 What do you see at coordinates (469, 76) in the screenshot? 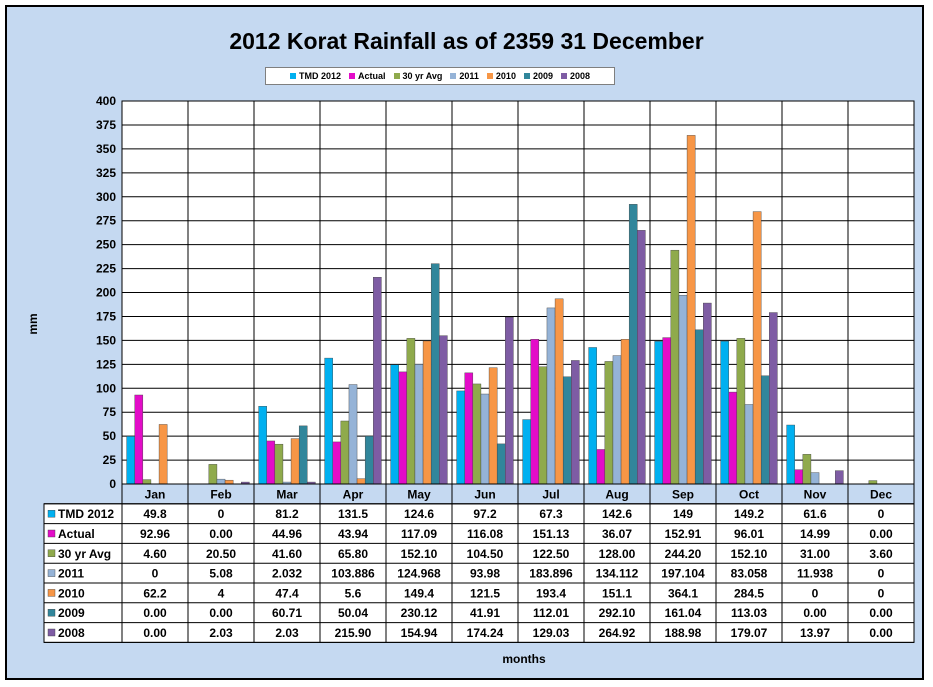
I see `legend-label: 2011` at bounding box center [469, 76].